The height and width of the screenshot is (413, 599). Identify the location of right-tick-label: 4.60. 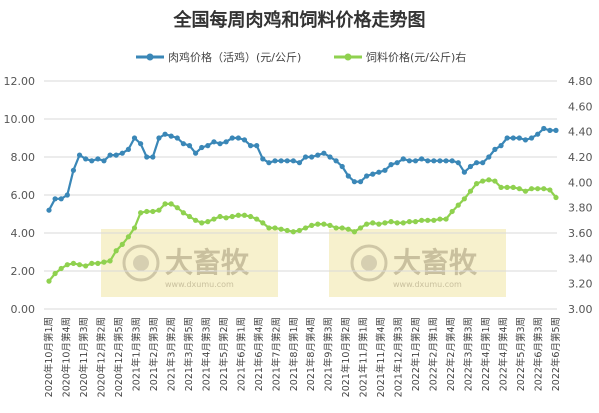
(580, 106).